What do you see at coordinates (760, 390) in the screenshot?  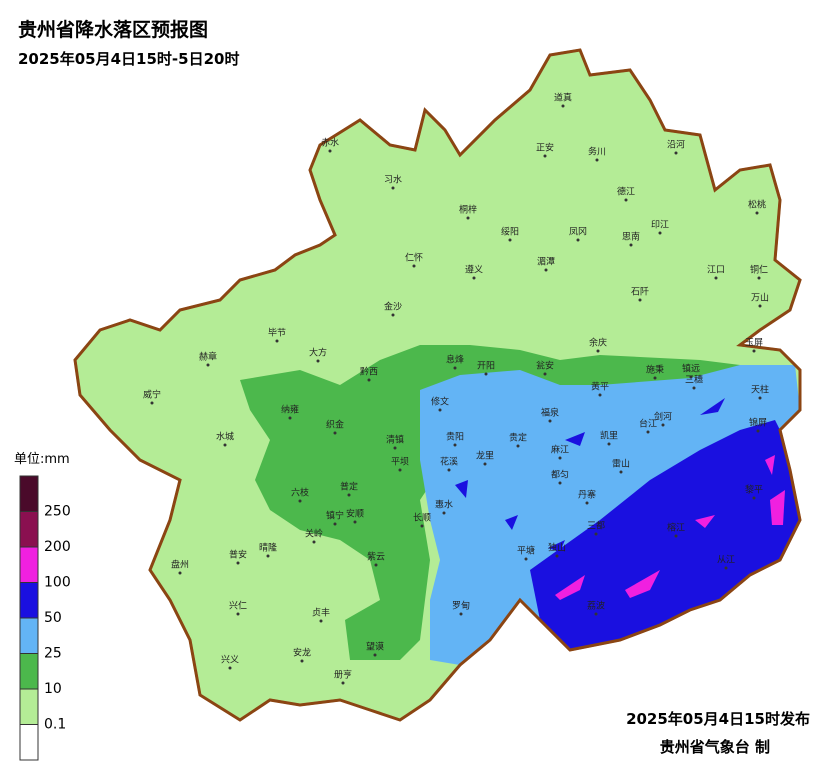 I see `county-name: 天柱` at bounding box center [760, 390].